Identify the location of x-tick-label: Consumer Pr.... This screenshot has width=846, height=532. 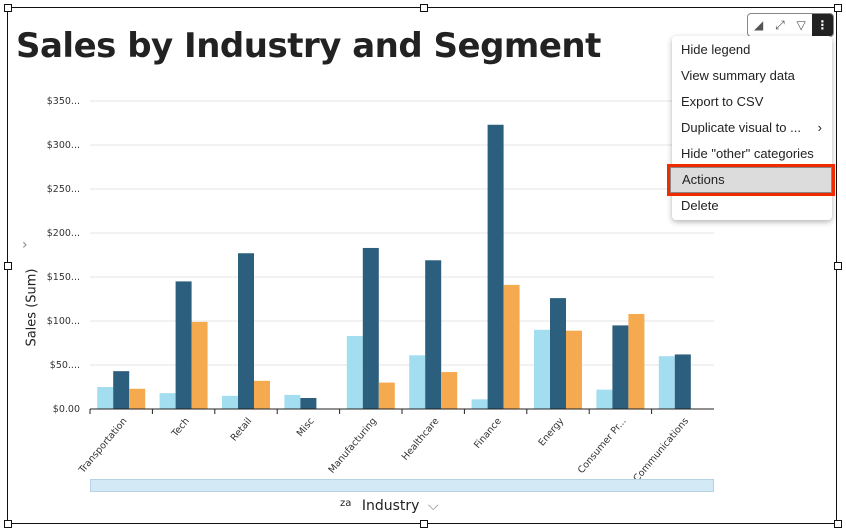
(602, 446).